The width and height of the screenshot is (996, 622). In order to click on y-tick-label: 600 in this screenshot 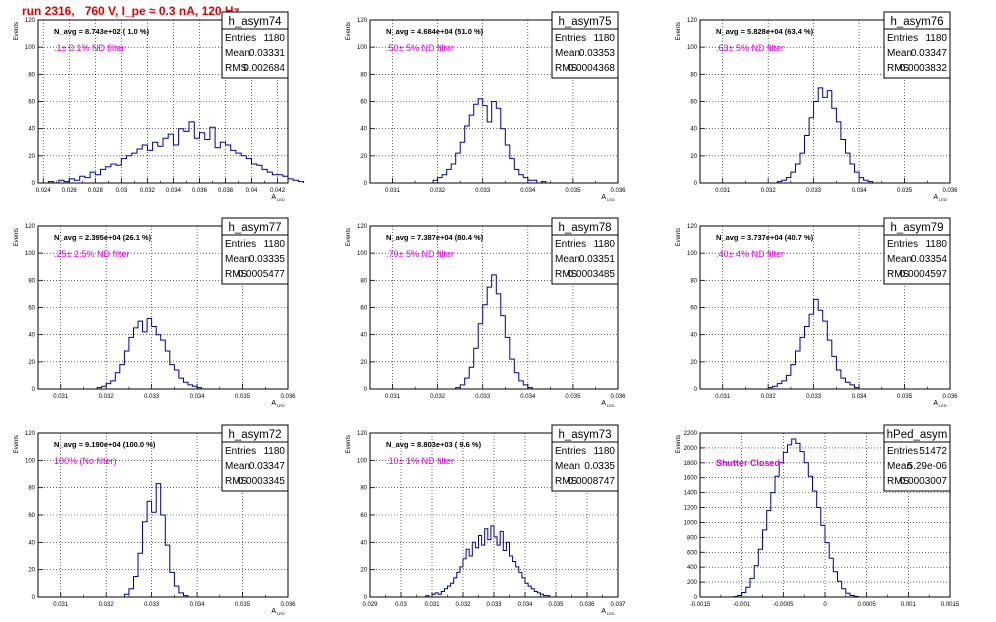, I will do `click(692, 553)`.